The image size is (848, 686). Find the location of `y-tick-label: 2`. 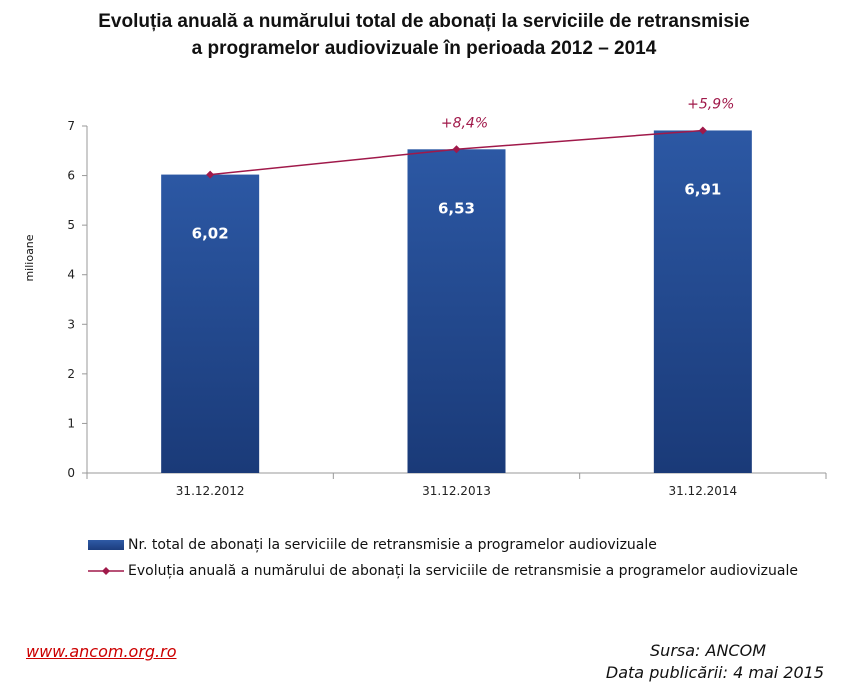

y-tick-label: 2 is located at coordinates (71, 374).